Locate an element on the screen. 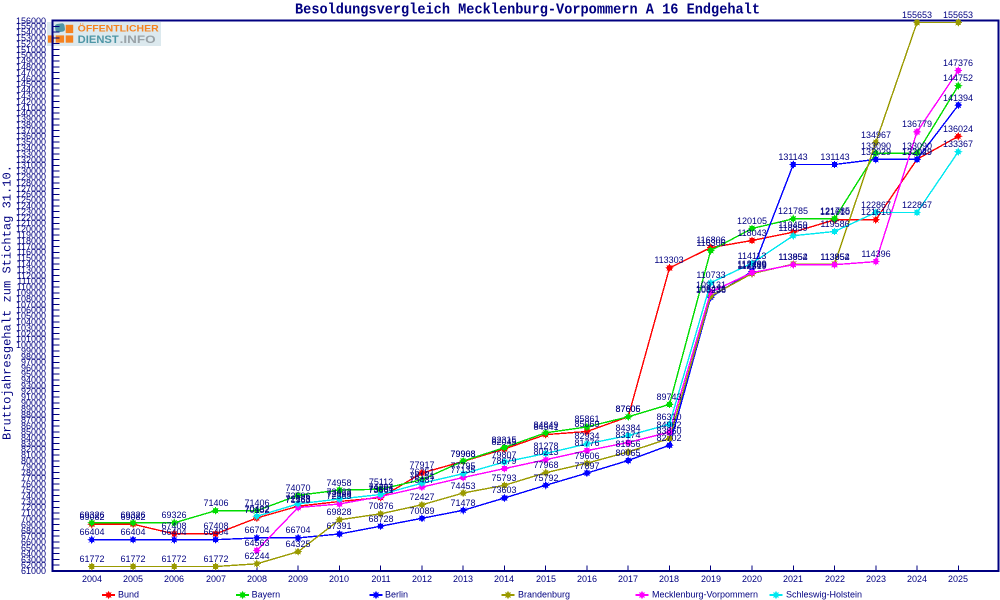  svg-text: 73423 is located at coordinates (338, 492).